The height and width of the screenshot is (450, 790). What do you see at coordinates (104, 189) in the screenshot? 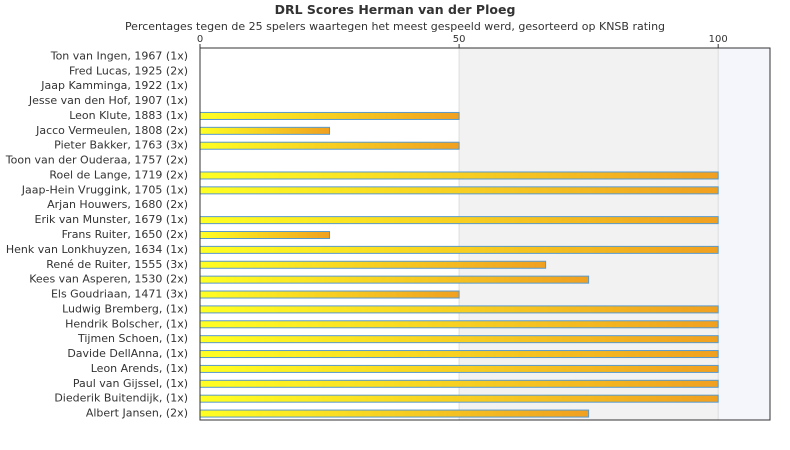
I see `category-label: Jaap-Hein Vruggink, 1705 (1x)` at bounding box center [104, 189].